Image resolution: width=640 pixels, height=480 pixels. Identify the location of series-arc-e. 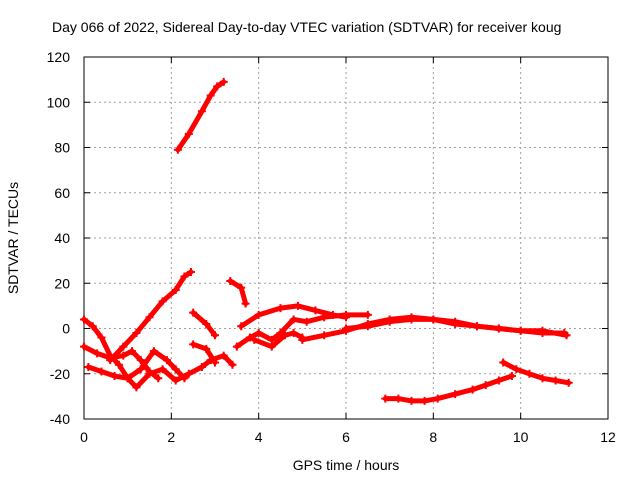
(204, 324).